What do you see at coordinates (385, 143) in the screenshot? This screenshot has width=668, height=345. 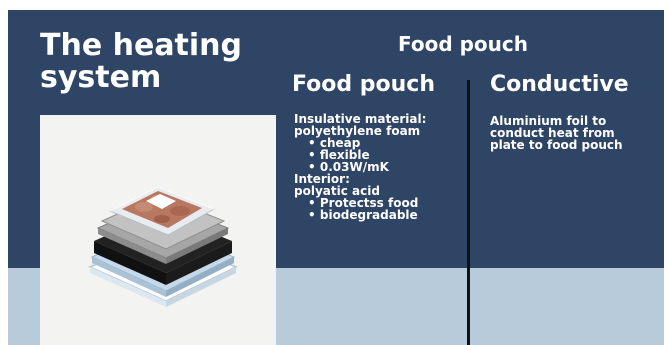 I see `list-item: cheap` at bounding box center [385, 143].